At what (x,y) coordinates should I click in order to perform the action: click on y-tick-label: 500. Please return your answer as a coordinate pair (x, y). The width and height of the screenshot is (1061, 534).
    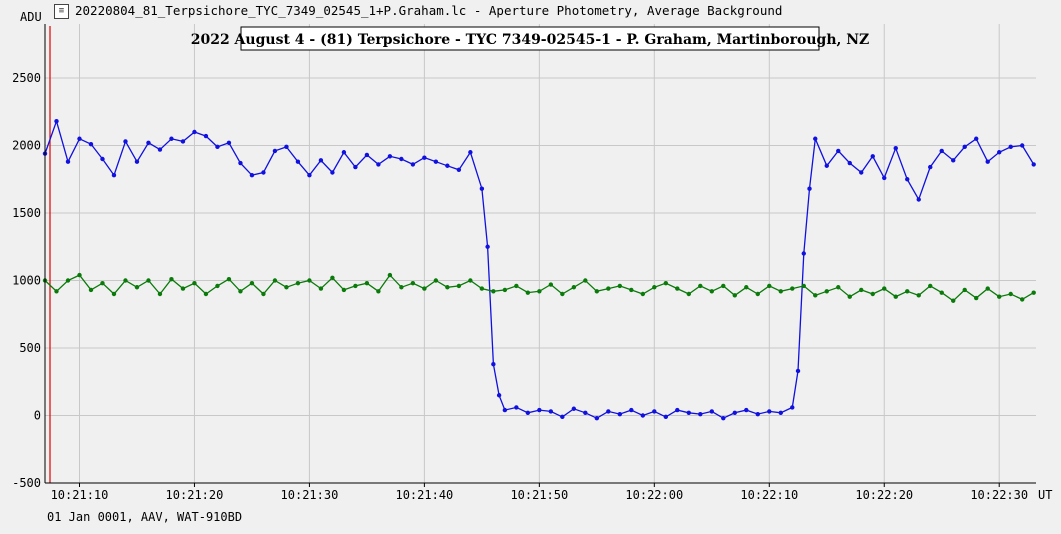
    Looking at the image, I should click on (30, 348).